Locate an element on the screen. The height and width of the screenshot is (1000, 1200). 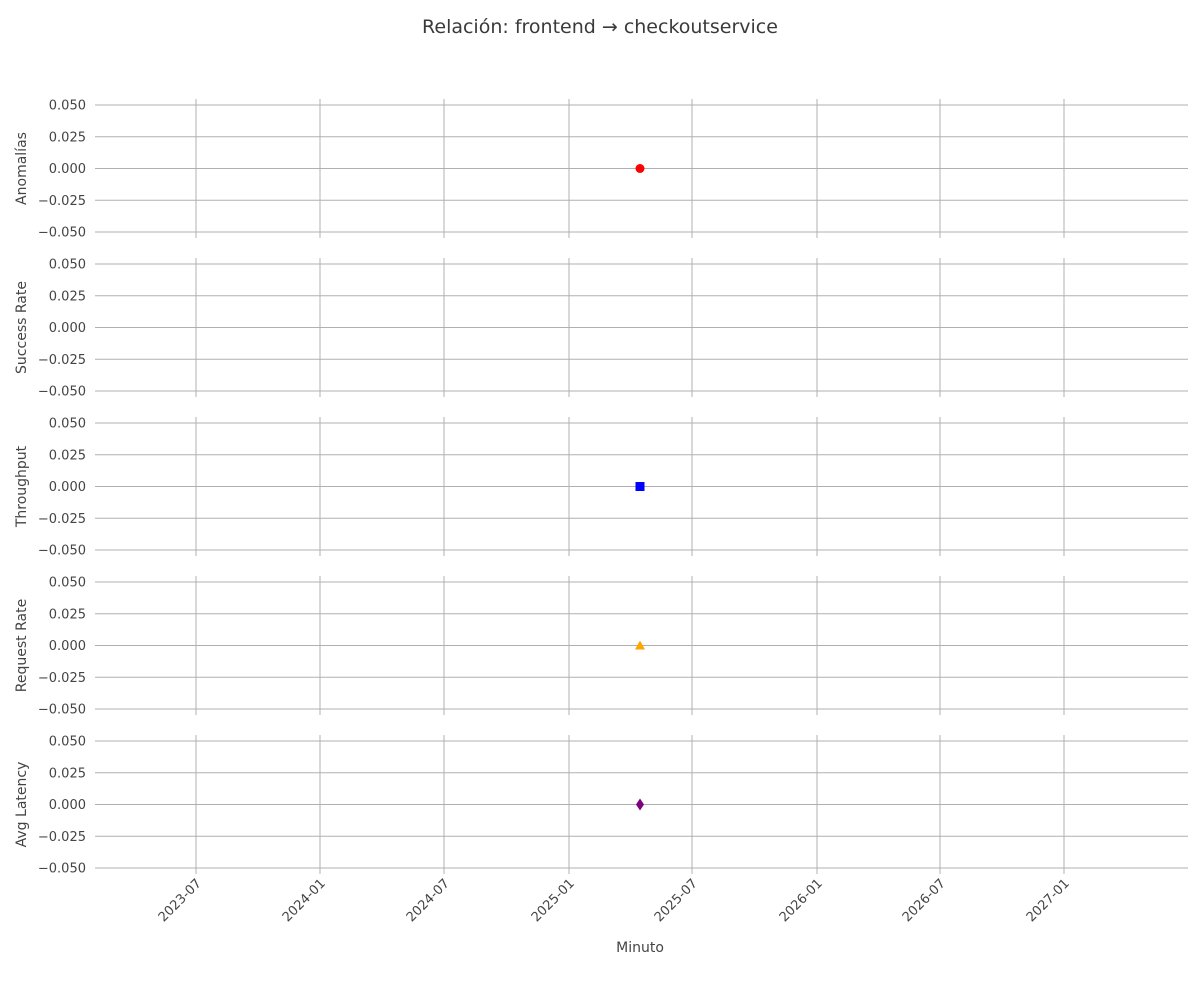
y-axis-label: Success Rate is located at coordinates (22, 327).